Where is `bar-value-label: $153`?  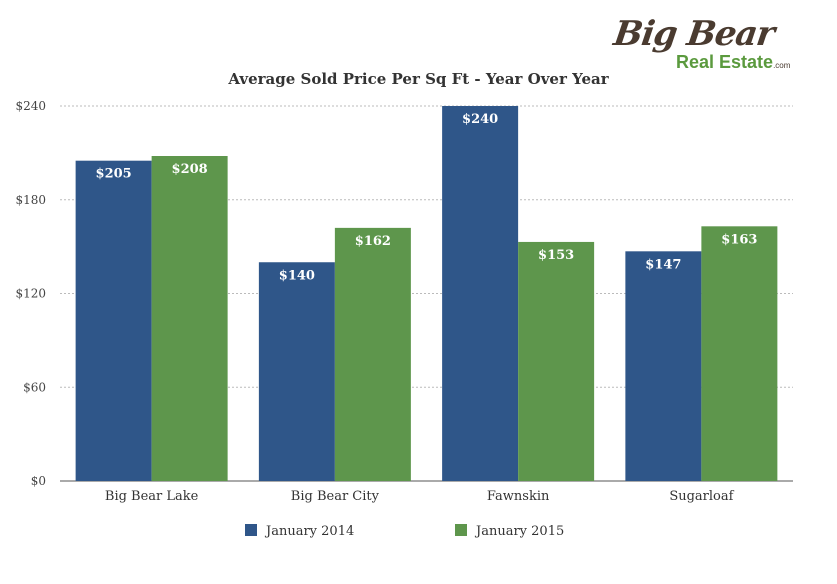 bar-value-label: $153 is located at coordinates (556, 255).